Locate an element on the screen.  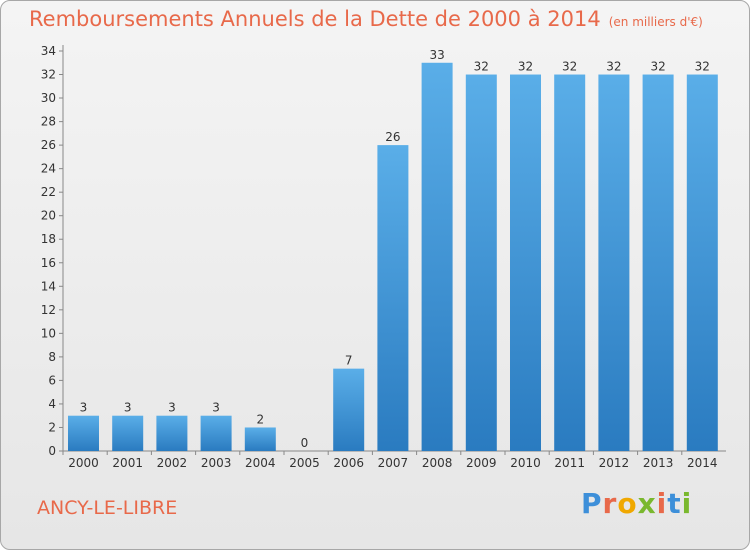
value-label-2001: 3 is located at coordinates (128, 408).